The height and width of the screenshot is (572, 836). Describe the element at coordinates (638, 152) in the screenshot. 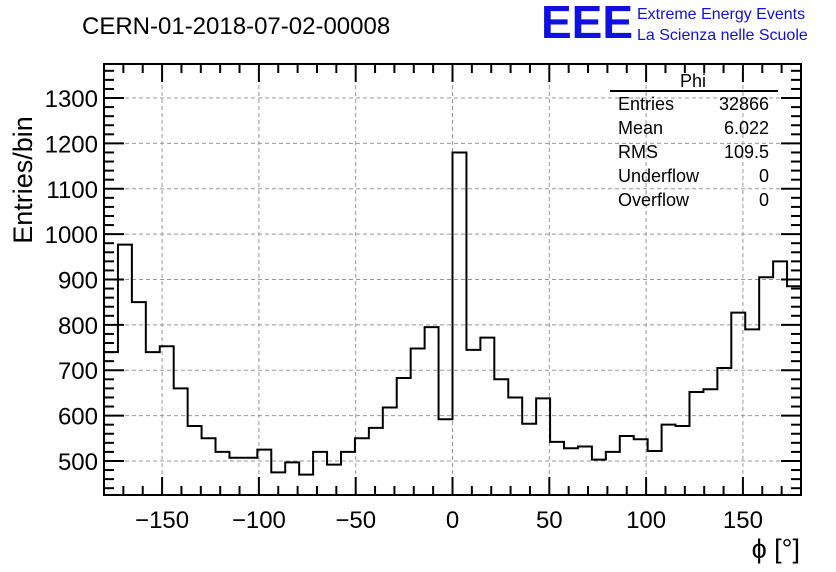

I see `stats-label-rms: RMS` at that location.